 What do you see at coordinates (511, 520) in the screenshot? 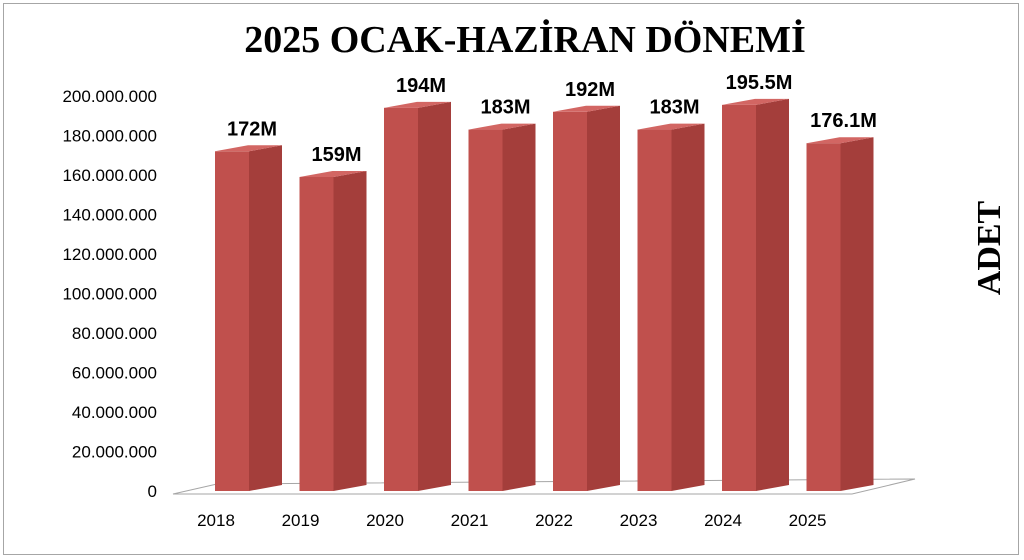
I see `x-axis-ticks: 2018 2019 2020 2021 2022 2023 2024 2025` at bounding box center [511, 520].